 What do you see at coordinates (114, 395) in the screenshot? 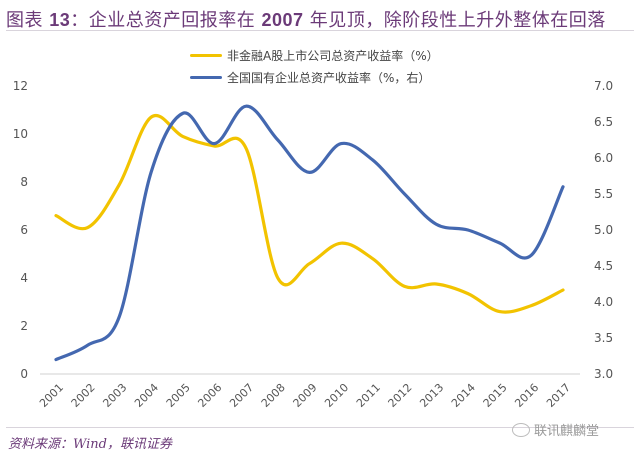
I see `x-tick-label: 2003` at bounding box center [114, 395].